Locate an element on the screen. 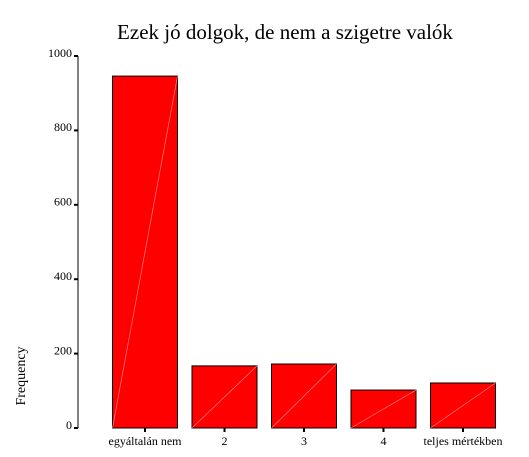 The height and width of the screenshot is (457, 529). y-tick-label: 200 is located at coordinates (63, 350).